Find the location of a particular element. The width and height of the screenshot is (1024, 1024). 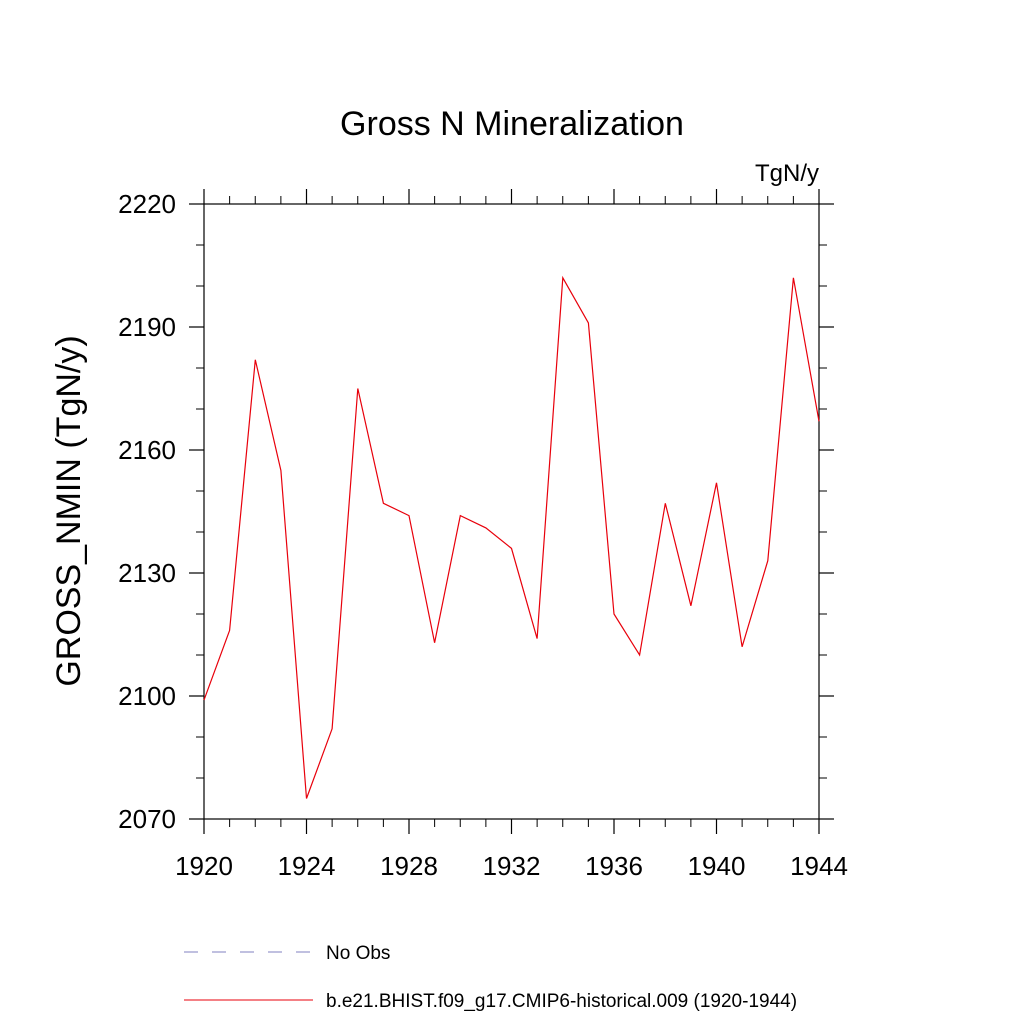

y-axis-label: GROSS_NMIN (TgN/y) is located at coordinates (69, 510).